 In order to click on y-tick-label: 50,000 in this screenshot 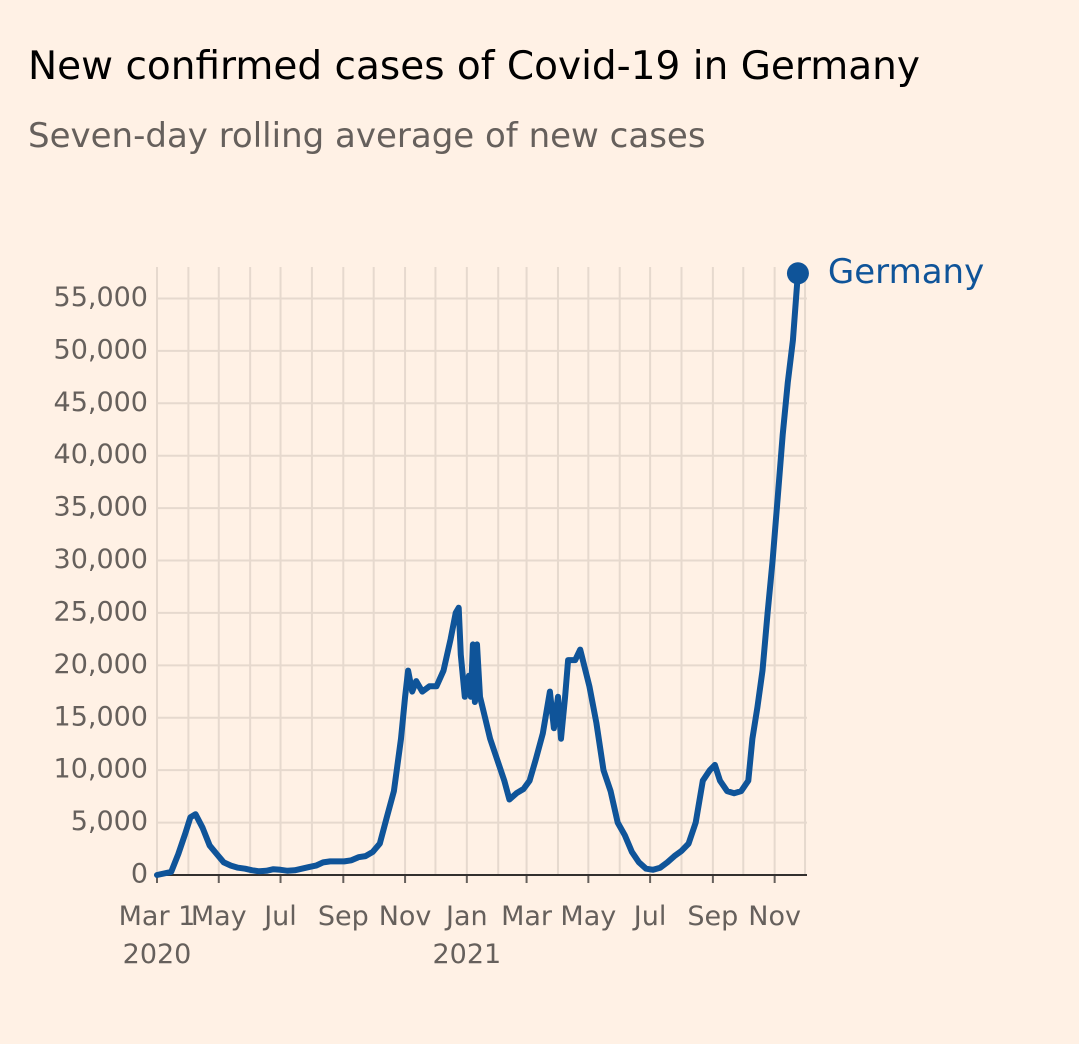, I will do `click(101, 349)`.